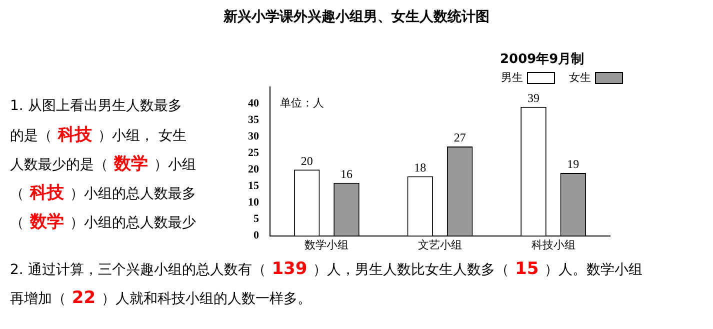 This screenshot has height=329, width=713. I want to click on chart-title: 新兴小学课外兴趣小组男、女生人数统计图, so click(356, 17).